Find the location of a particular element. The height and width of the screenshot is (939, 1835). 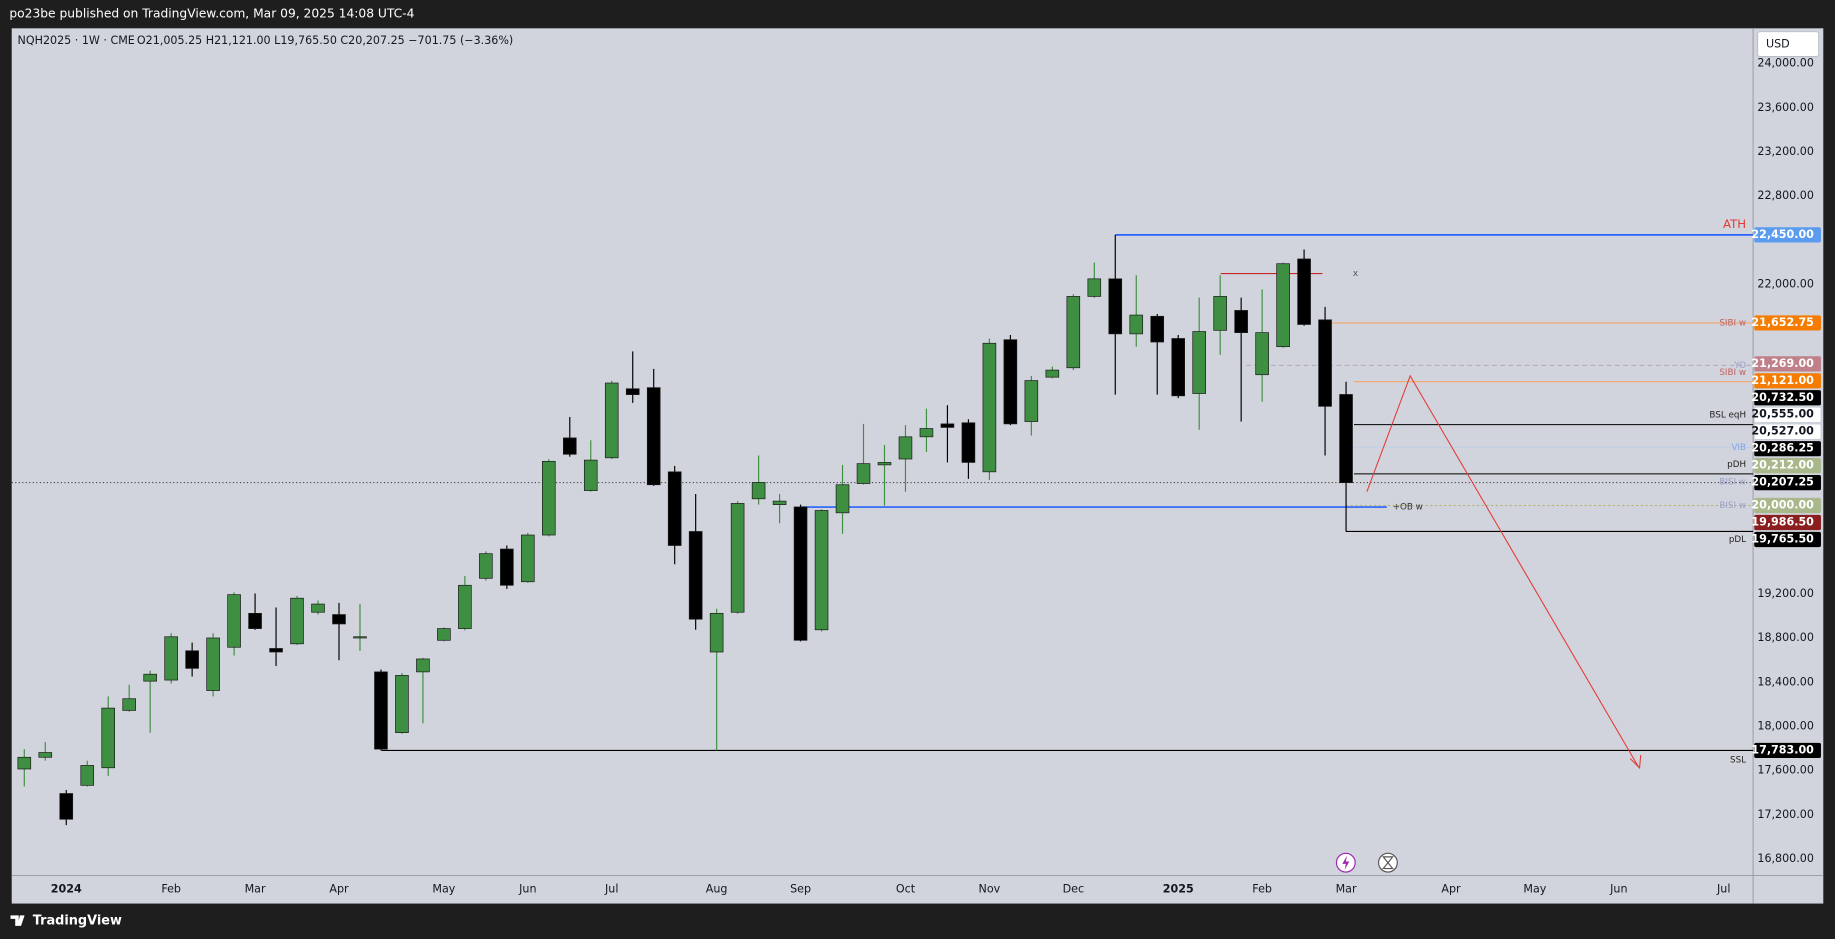

price-label: 21,269.00 is located at coordinates (1782, 363).